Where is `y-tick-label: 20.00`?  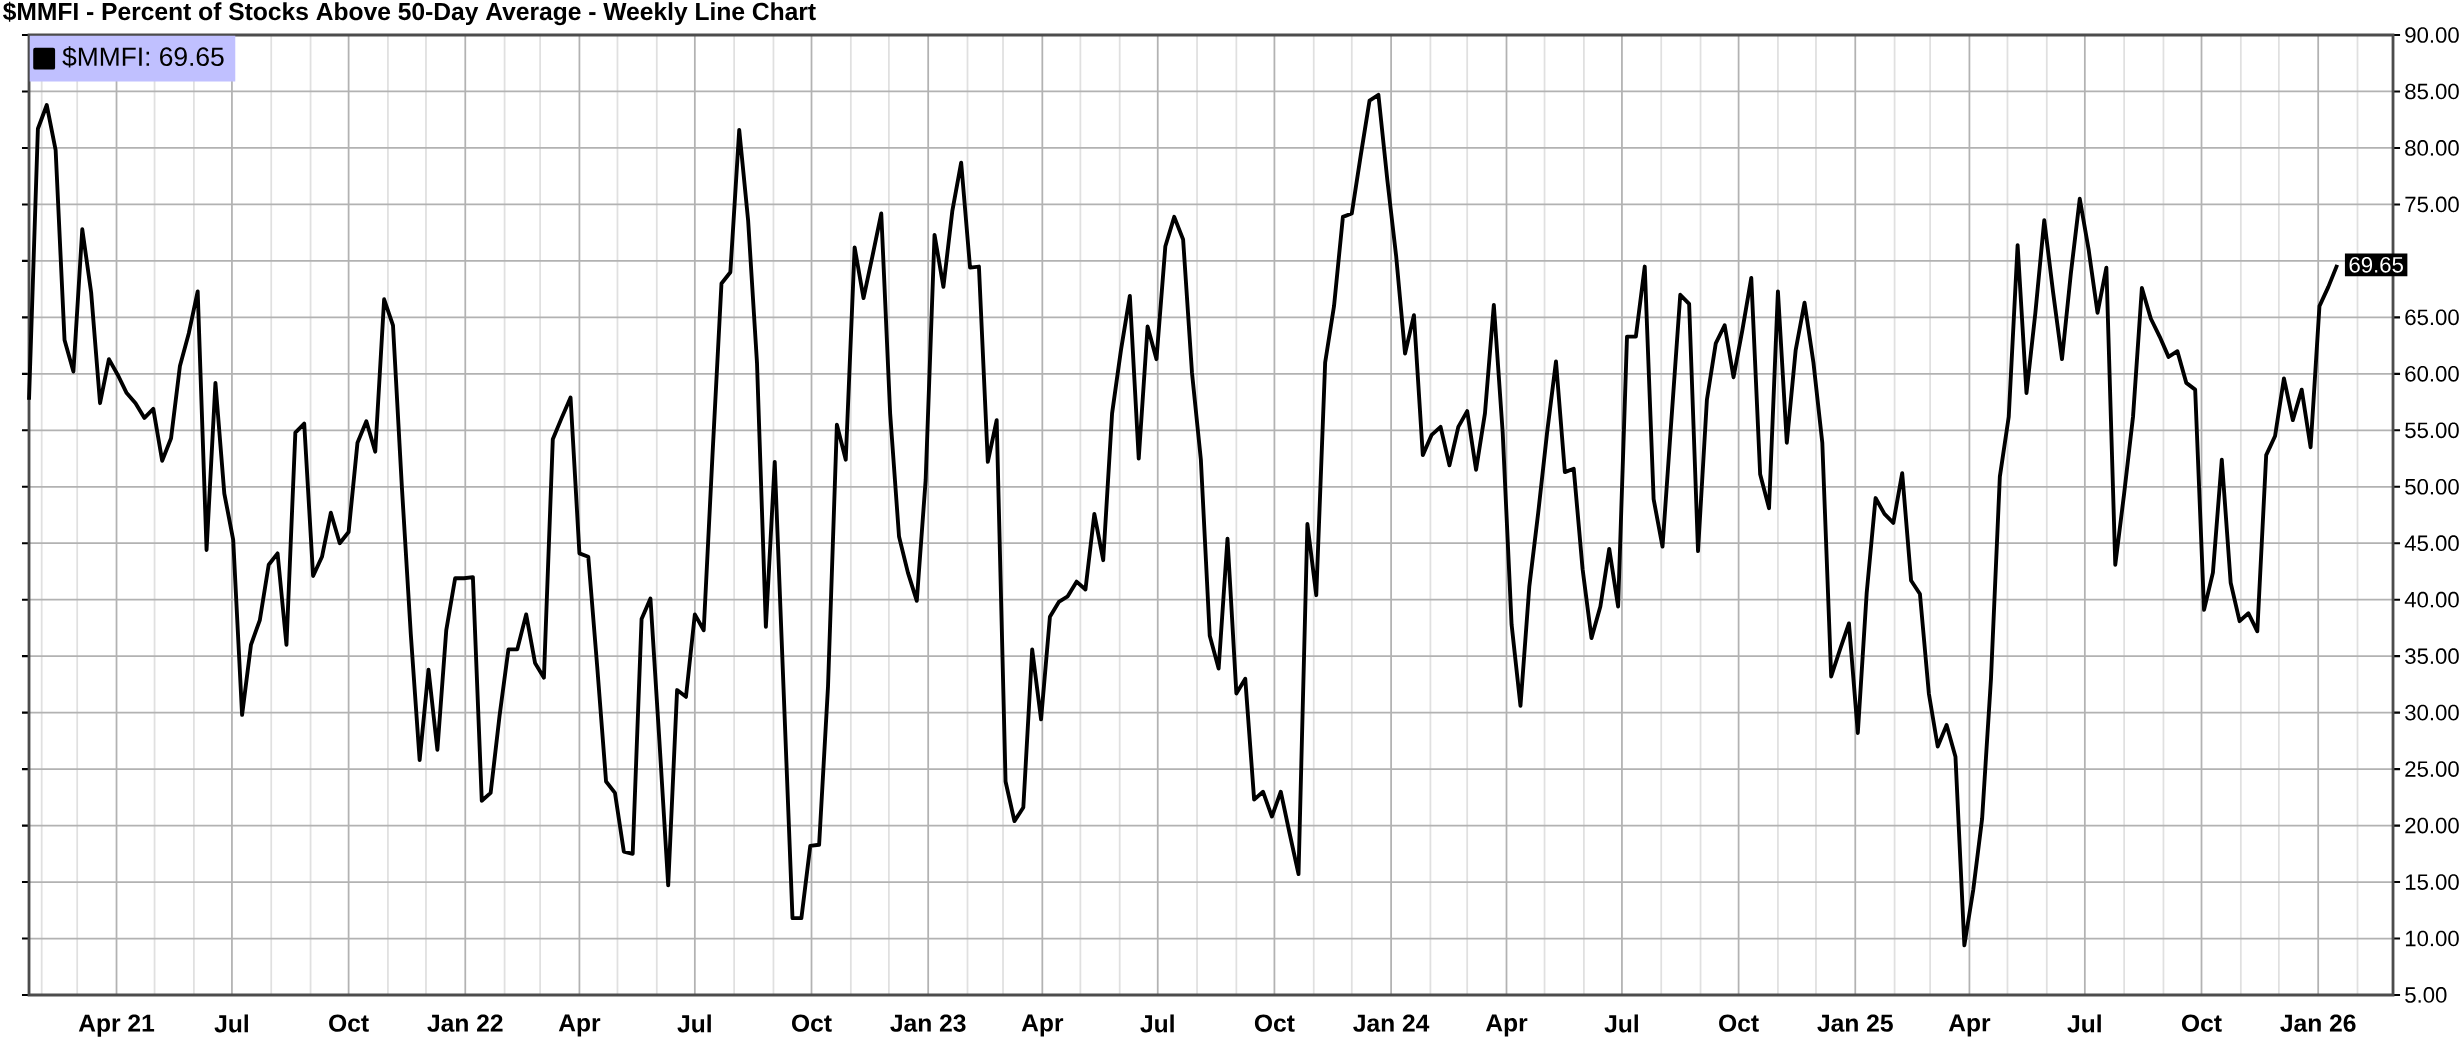
y-tick-label: 20.00 is located at coordinates (2432, 825).